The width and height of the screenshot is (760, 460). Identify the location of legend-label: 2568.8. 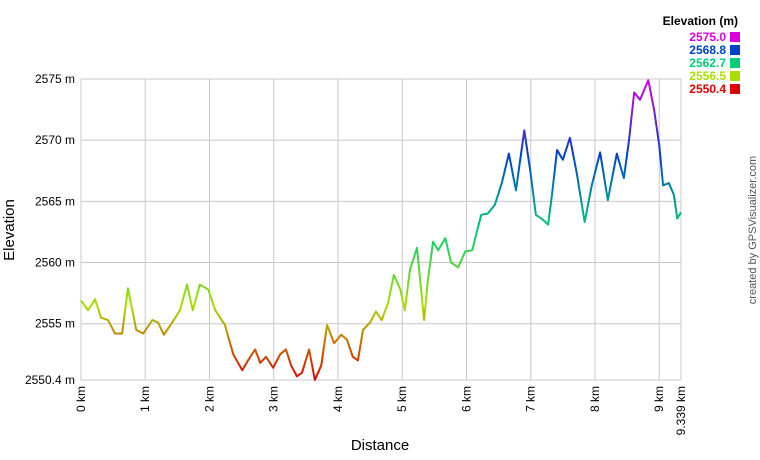
(707, 50).